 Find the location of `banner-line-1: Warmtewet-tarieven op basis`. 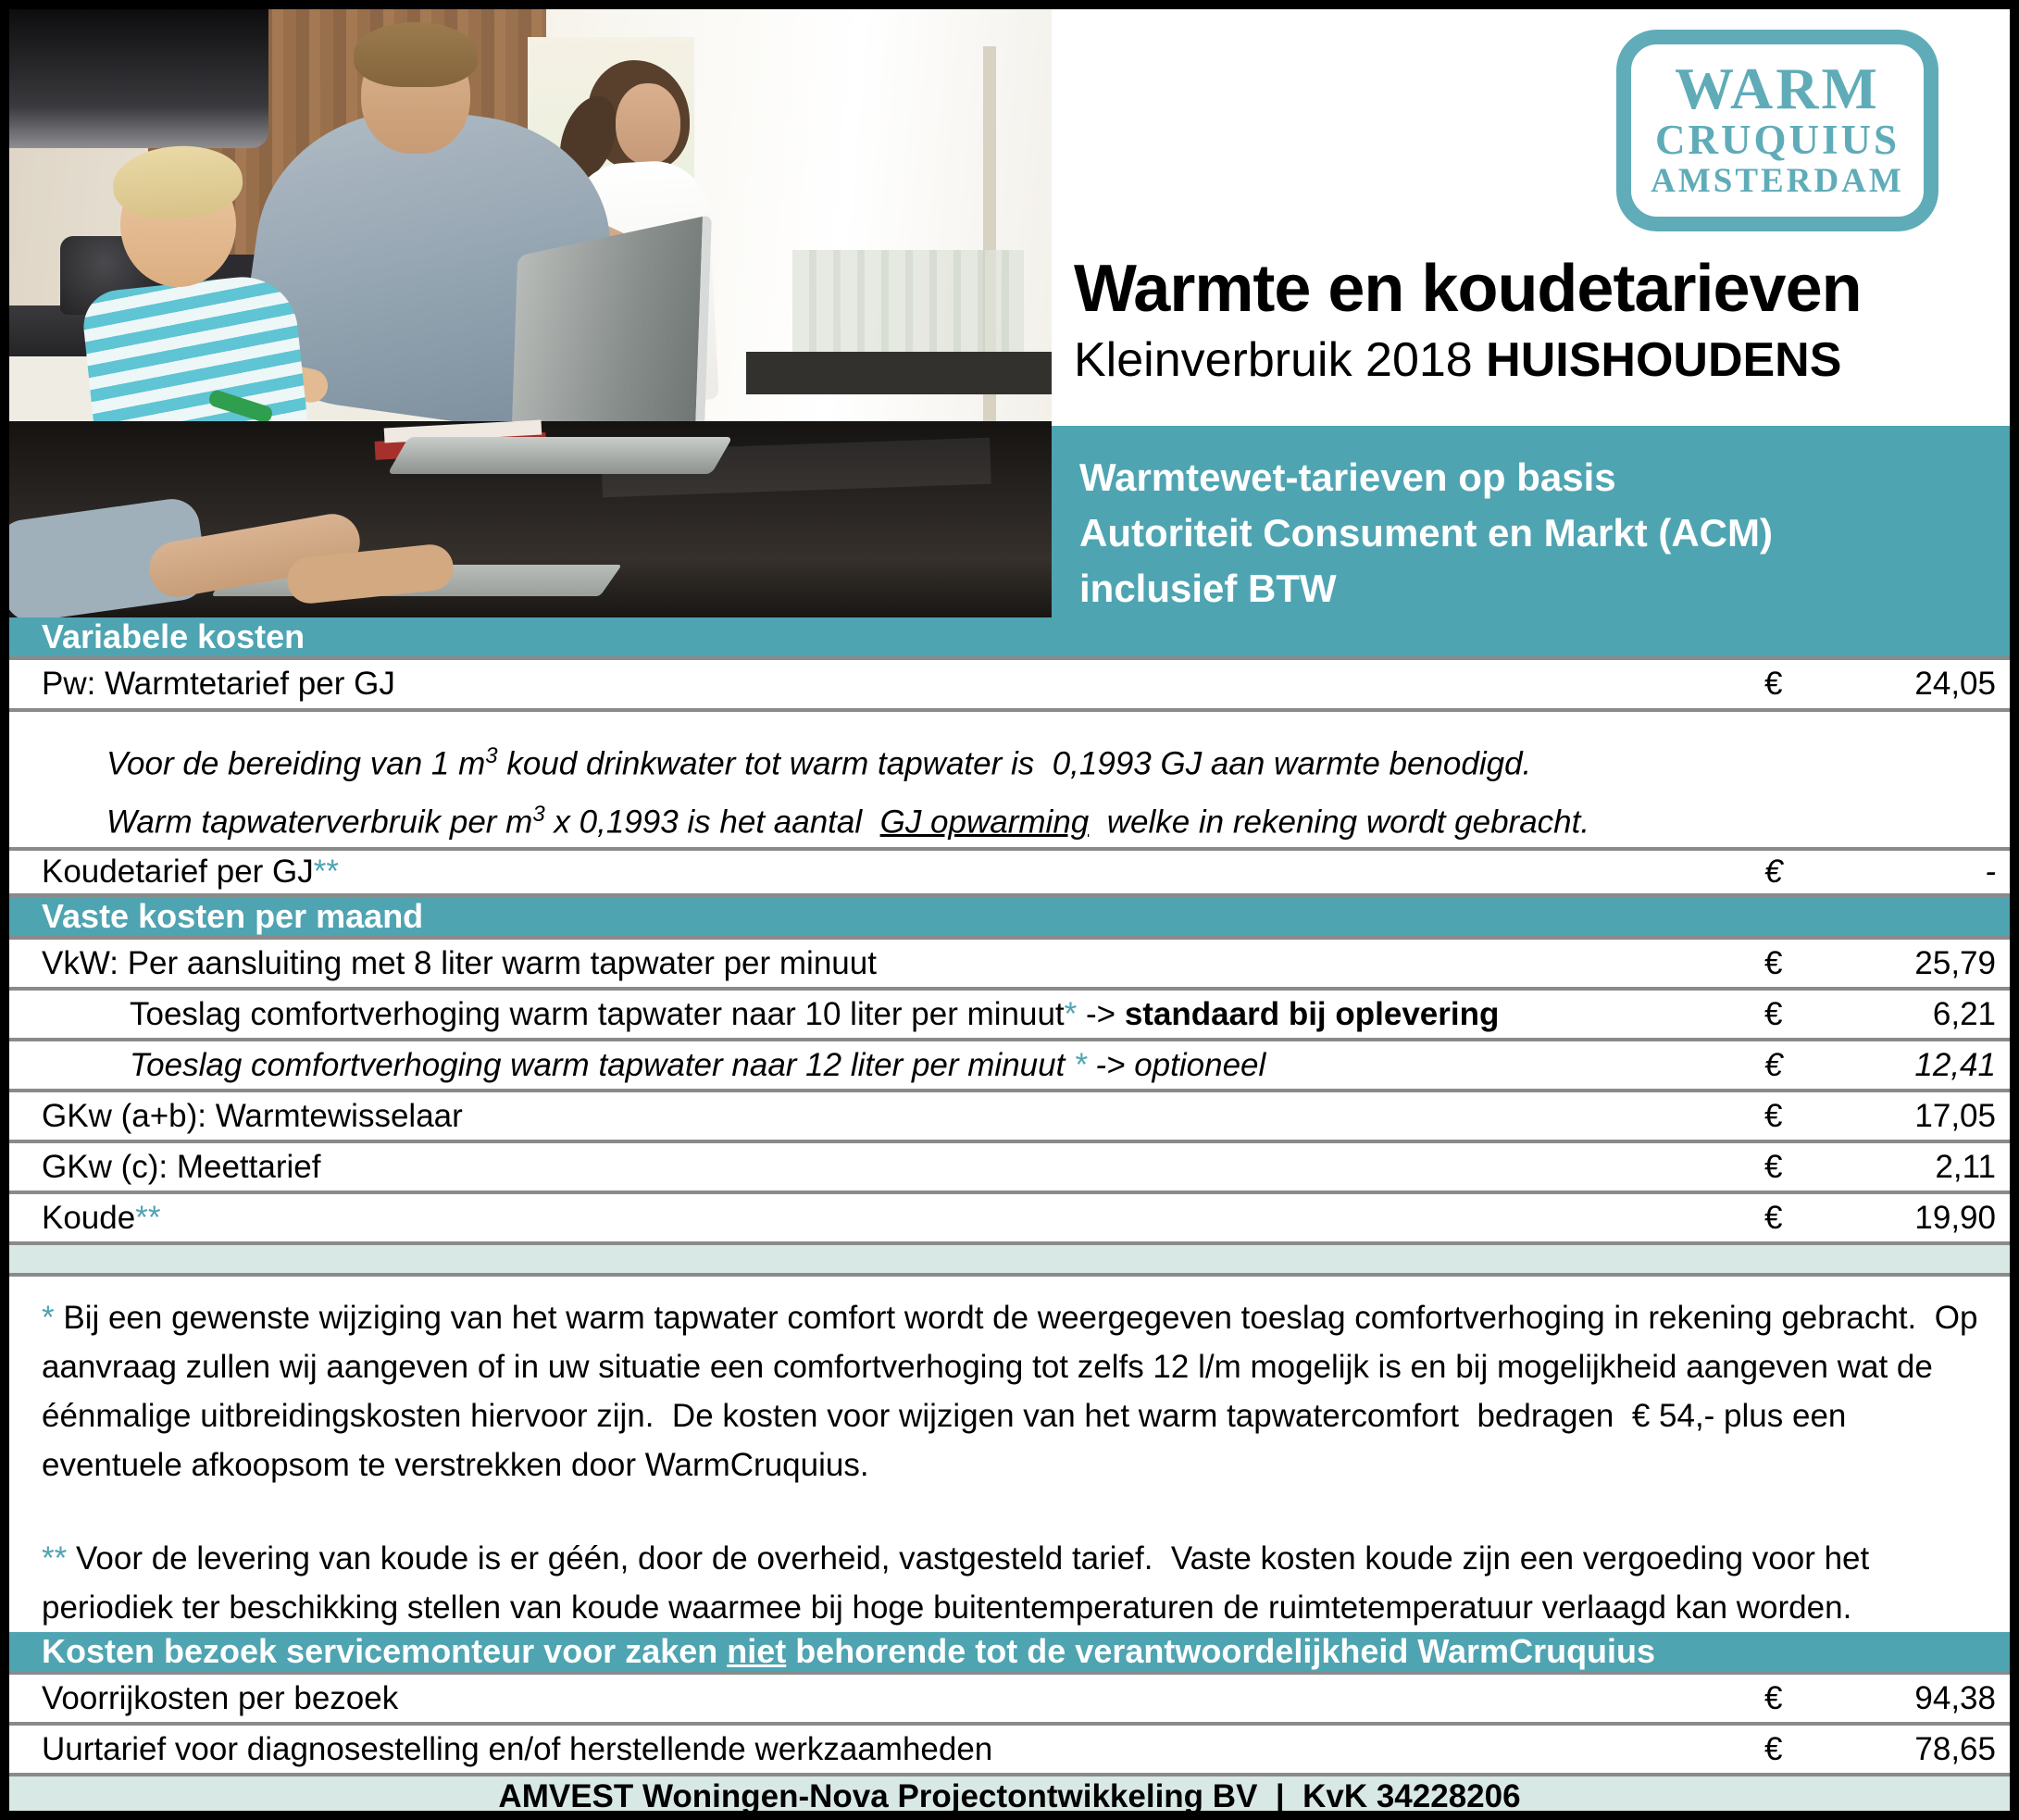

banner-line-1: Warmtewet-tarieven op basis is located at coordinates (1347, 477).